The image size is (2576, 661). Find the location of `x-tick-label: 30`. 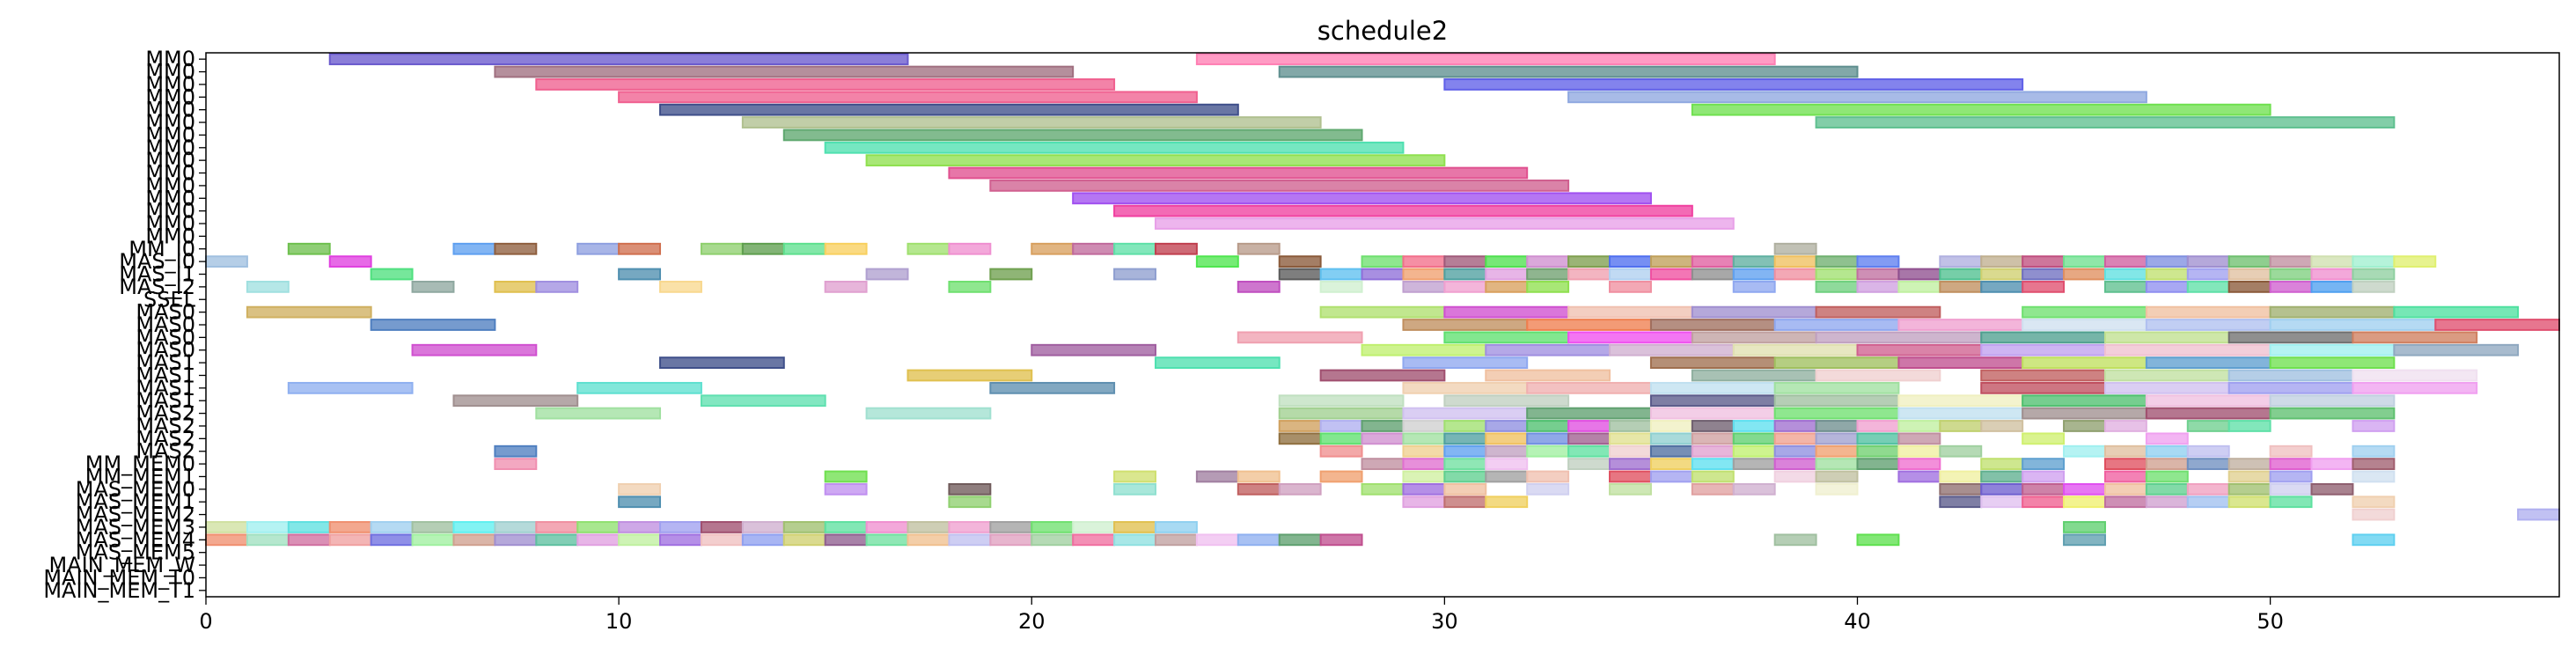

x-tick-label: 30 is located at coordinates (1444, 621).